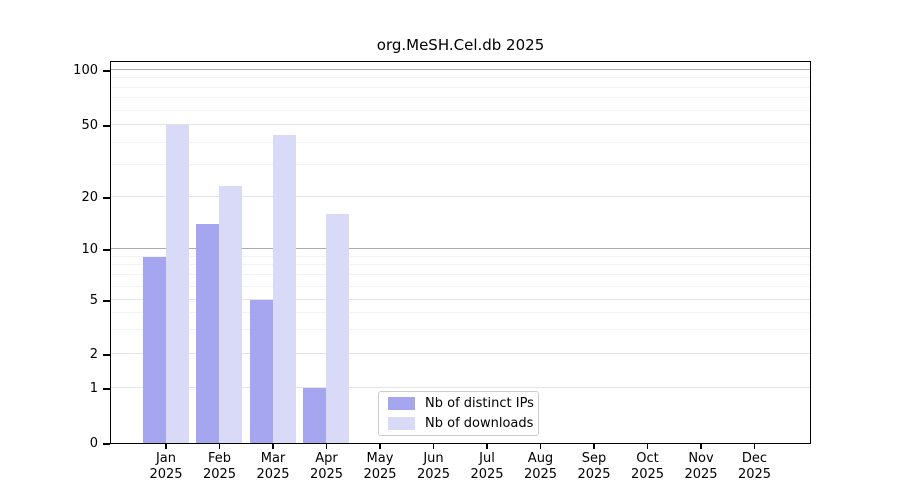 Image resolution: width=900 pixels, height=500 pixels. I want to click on x-tick-mark-aug, so click(540, 446).